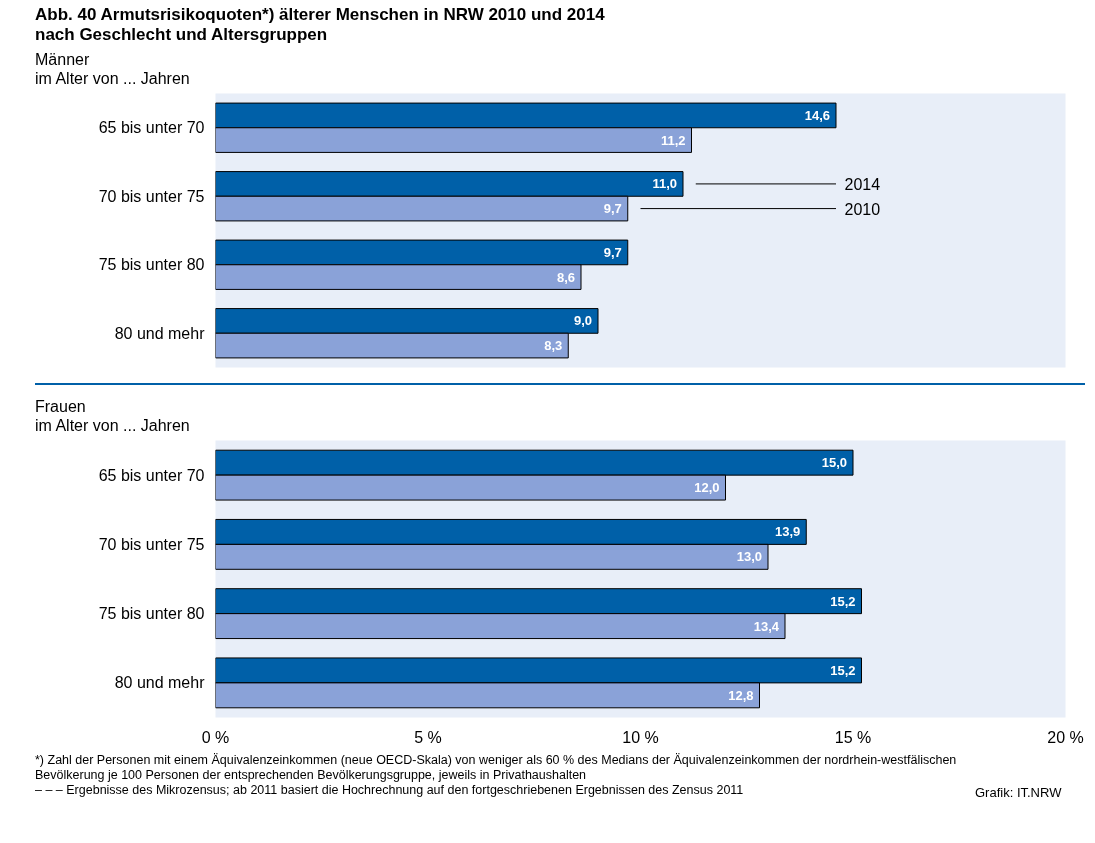  I want to click on y-axis-title: Frauen im Alter von ... Jahren, so click(112, 416).